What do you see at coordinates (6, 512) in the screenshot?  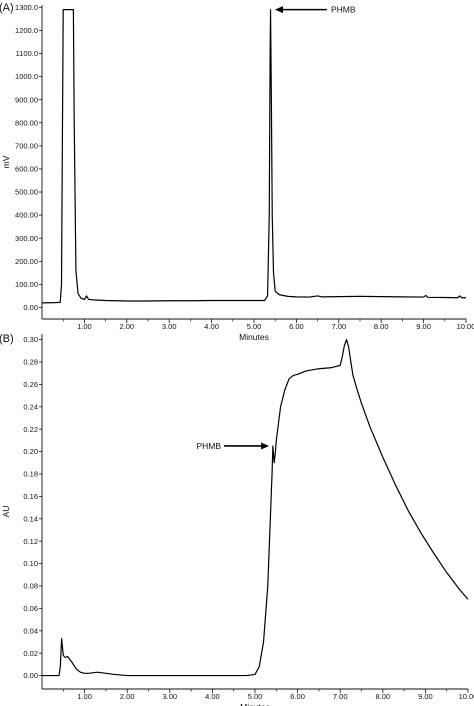 I see `y-axis-title: AU` at bounding box center [6, 512].